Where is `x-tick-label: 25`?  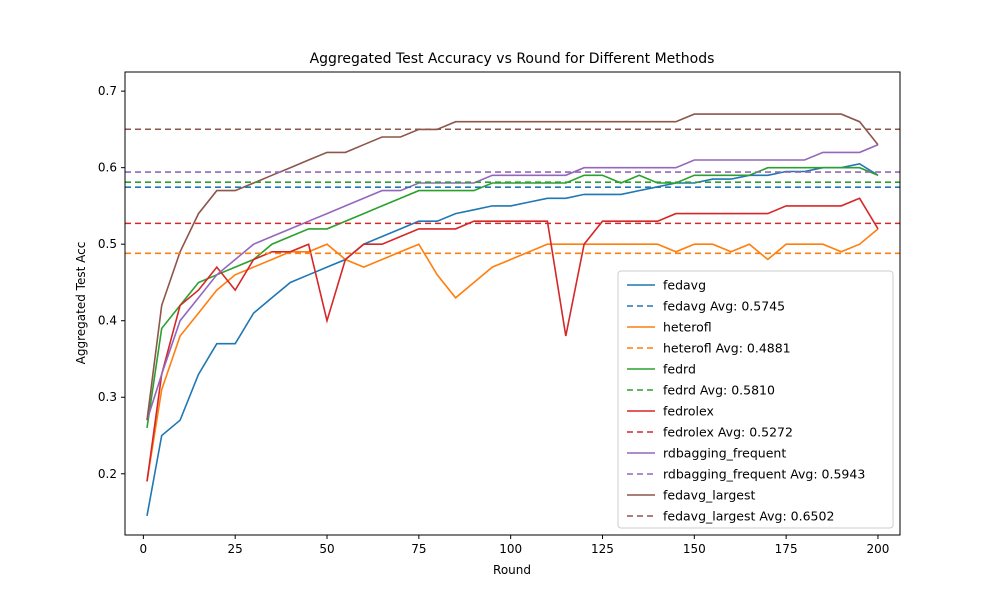 x-tick-label: 25 is located at coordinates (235, 549).